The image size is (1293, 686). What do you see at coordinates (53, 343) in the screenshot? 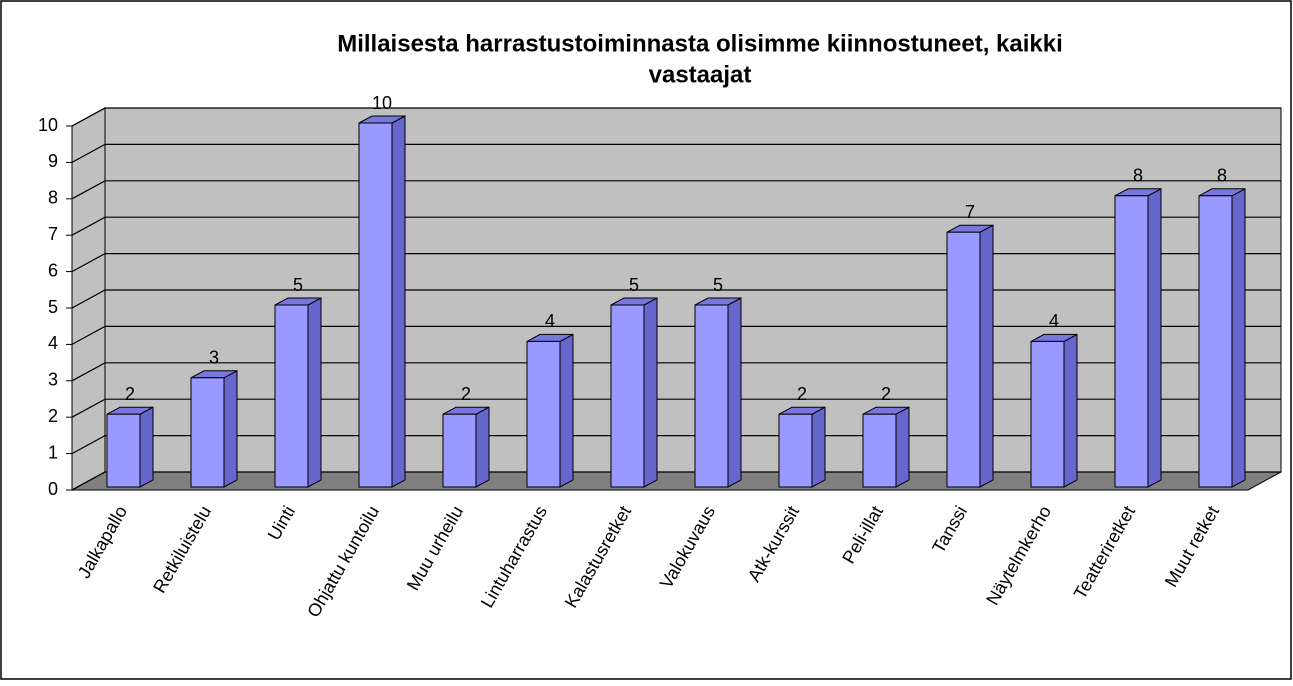
I see `y-tick-label: 4` at bounding box center [53, 343].